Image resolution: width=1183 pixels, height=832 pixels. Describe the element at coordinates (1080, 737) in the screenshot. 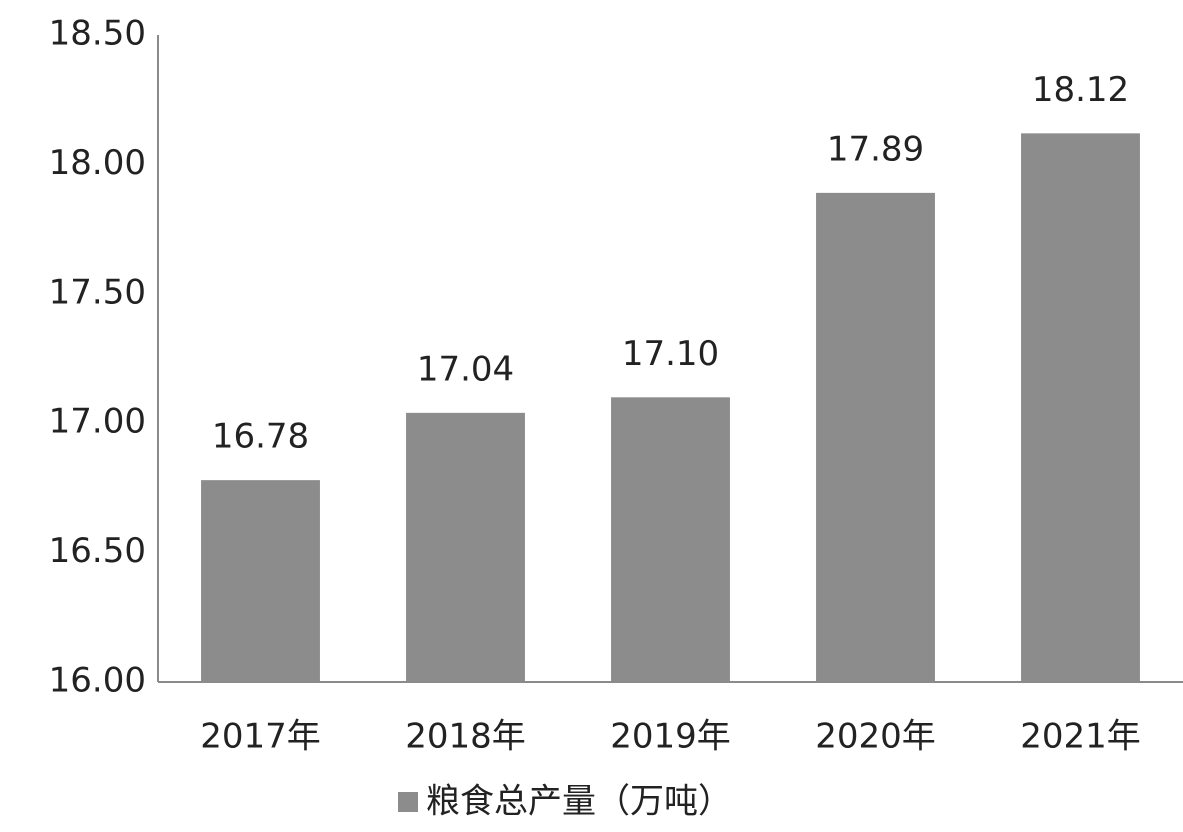

I see `x-tick-label: 2021年` at that location.